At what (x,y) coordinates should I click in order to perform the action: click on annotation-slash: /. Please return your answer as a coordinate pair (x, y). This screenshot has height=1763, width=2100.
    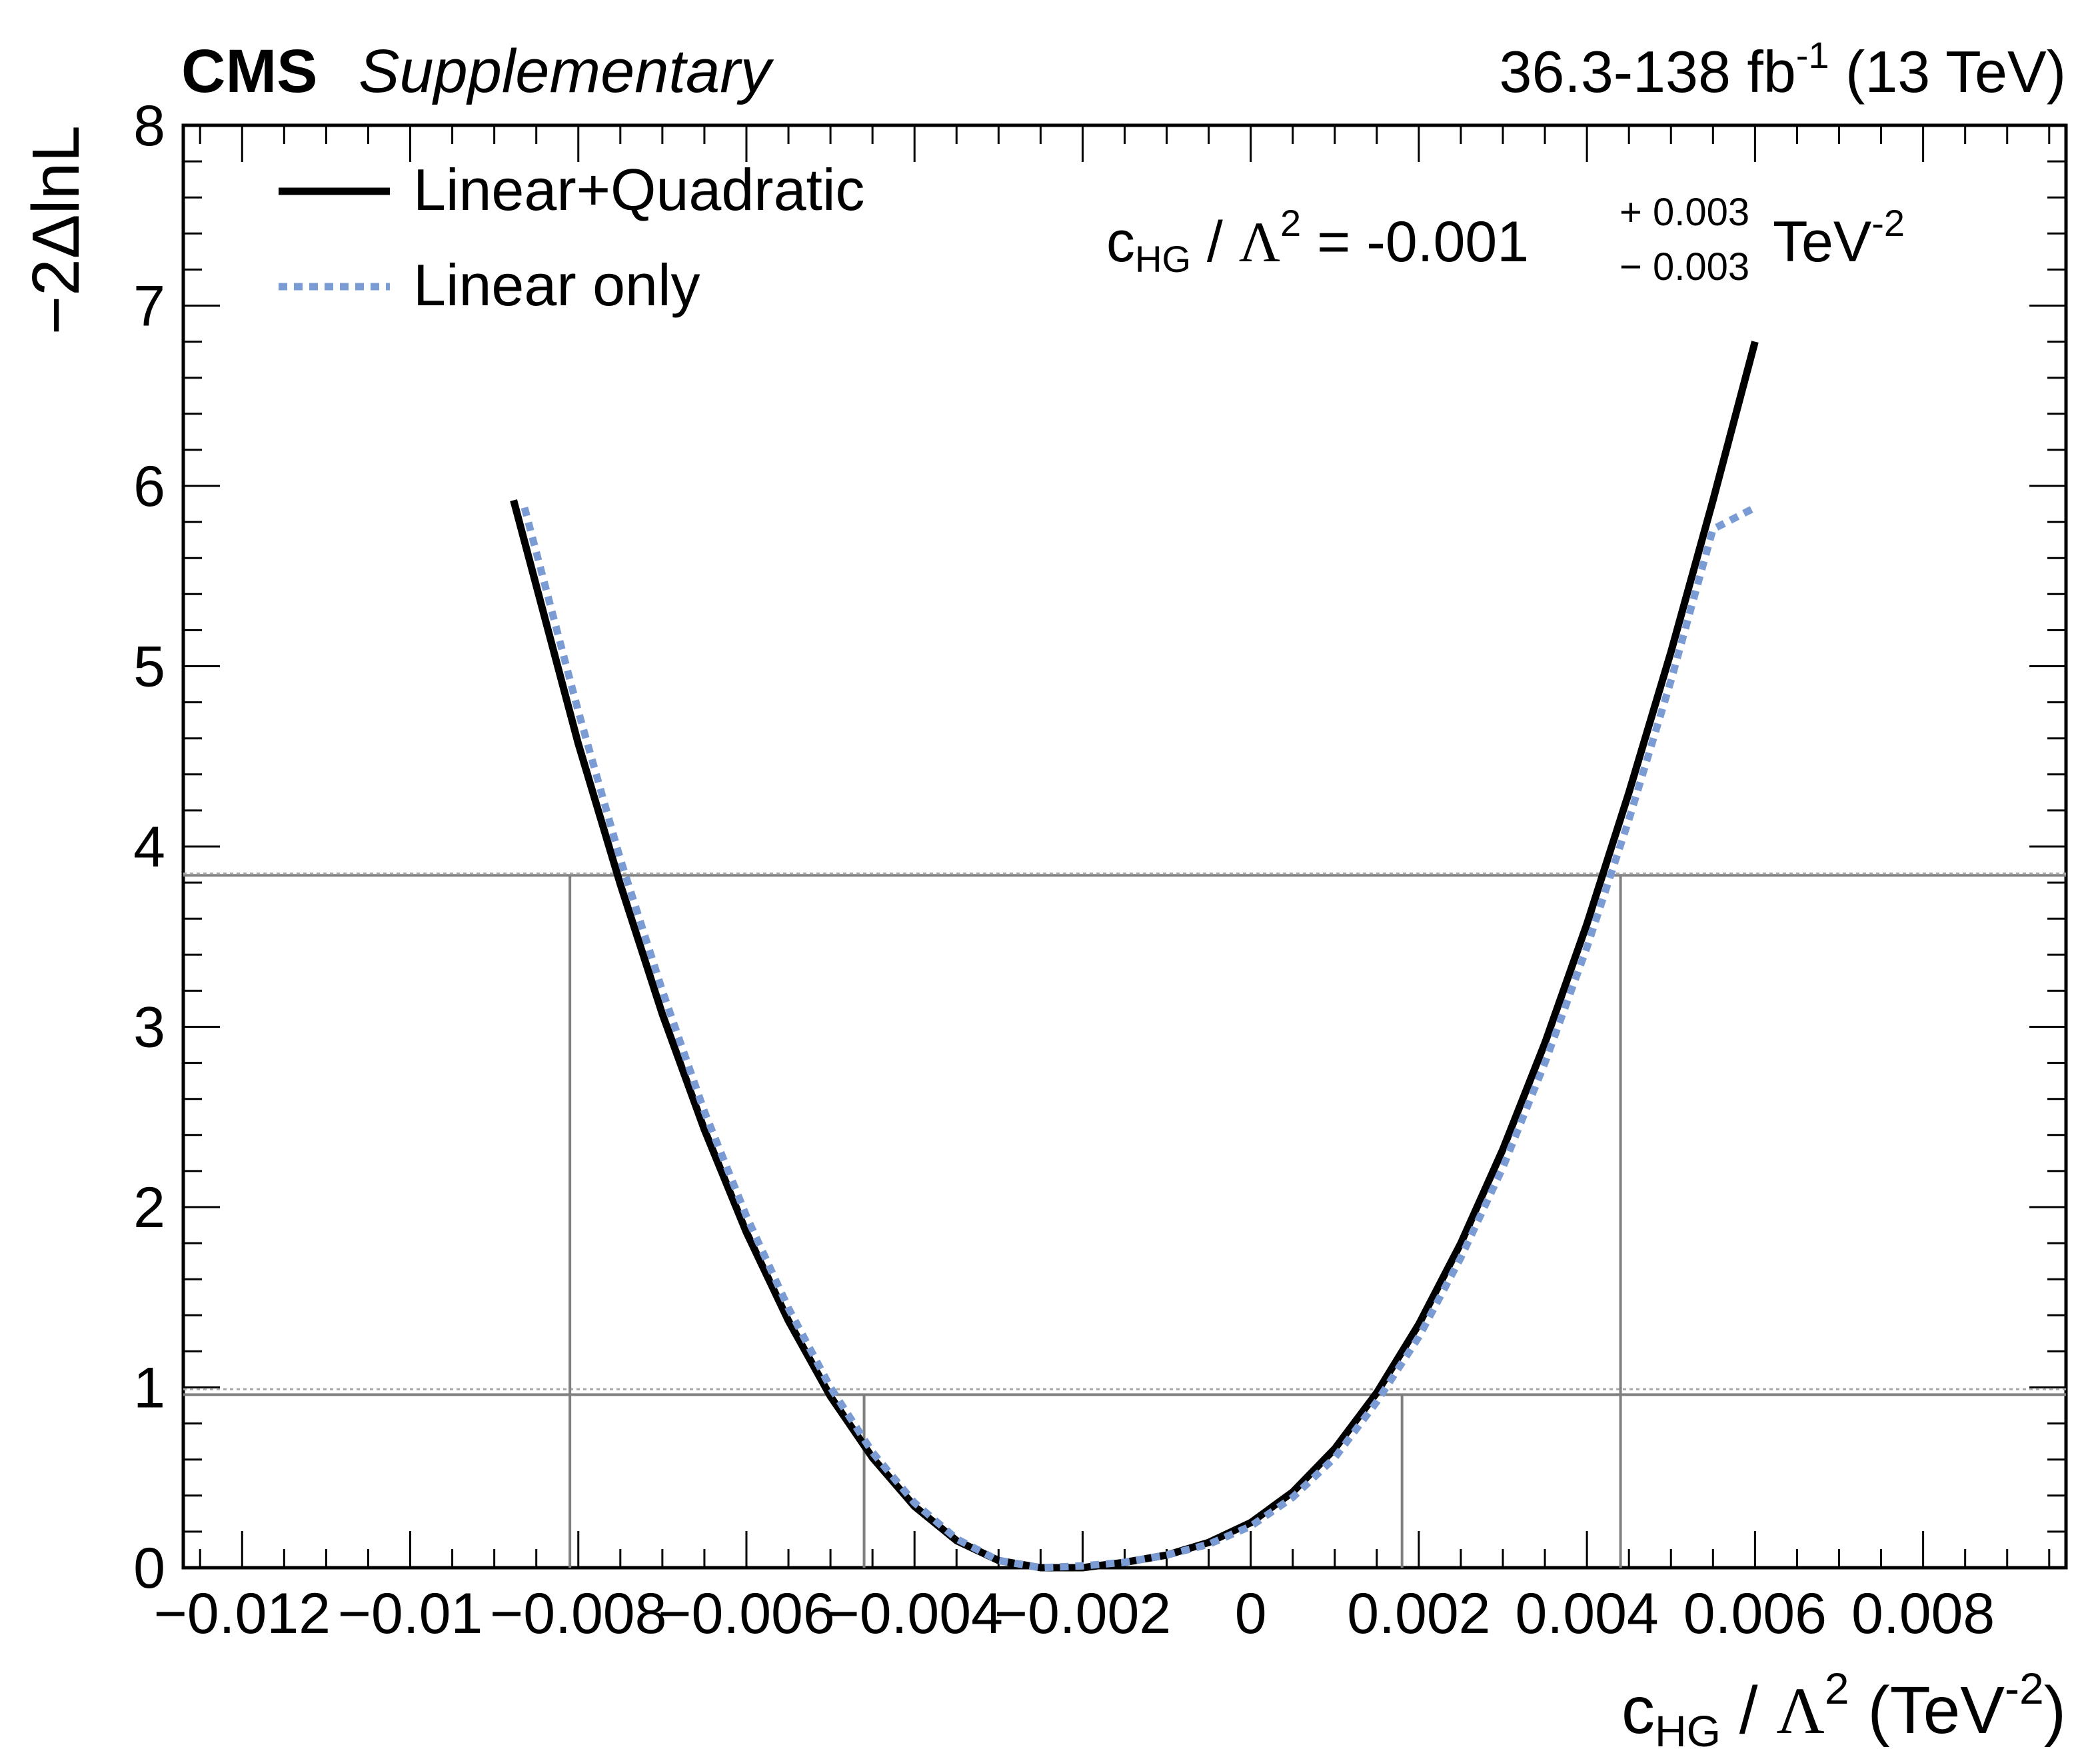
    Looking at the image, I should click on (1215, 242).